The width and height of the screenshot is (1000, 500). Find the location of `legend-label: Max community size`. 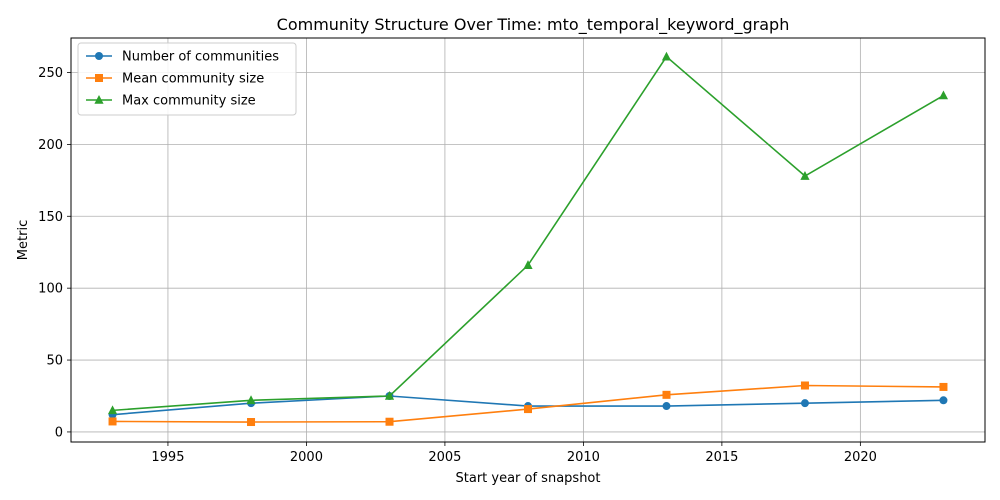

legend-label: Max community size is located at coordinates (189, 101).